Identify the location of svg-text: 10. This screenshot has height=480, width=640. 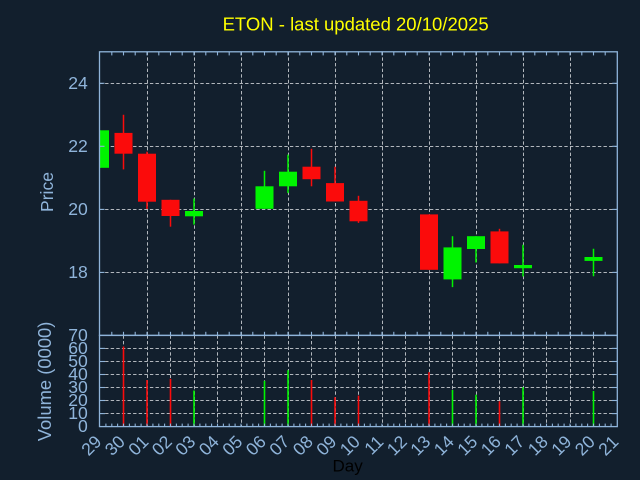
(78, 413).